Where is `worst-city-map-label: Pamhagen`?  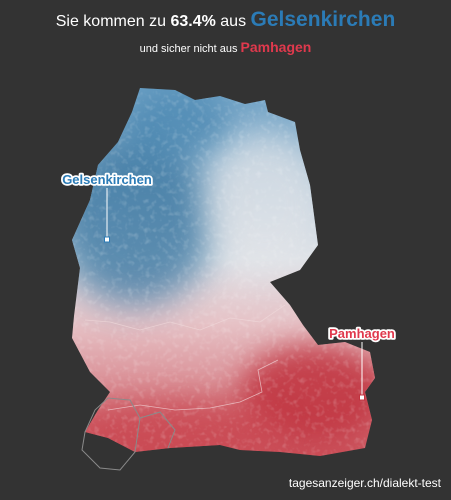
worst-city-map-label: Pamhagen is located at coordinates (362, 333).